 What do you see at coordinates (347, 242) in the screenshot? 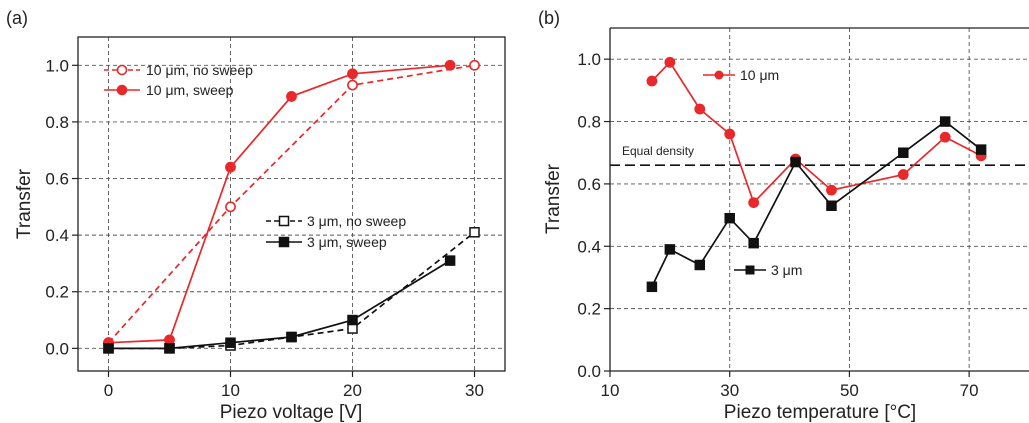
I see `legend-label-3um-sweep: 3 μm, sweep` at bounding box center [347, 242].